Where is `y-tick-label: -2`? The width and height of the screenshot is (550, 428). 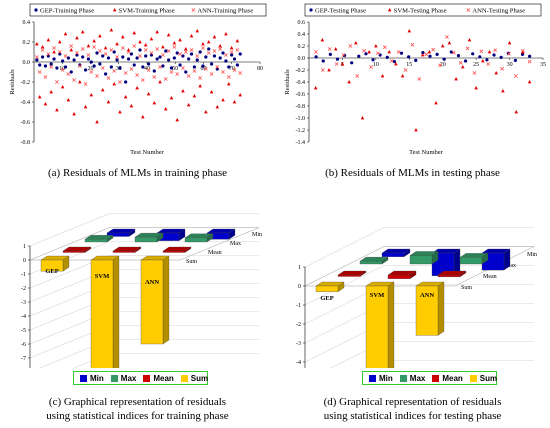
y-tick-label: -2 is located at coordinates (298, 325).